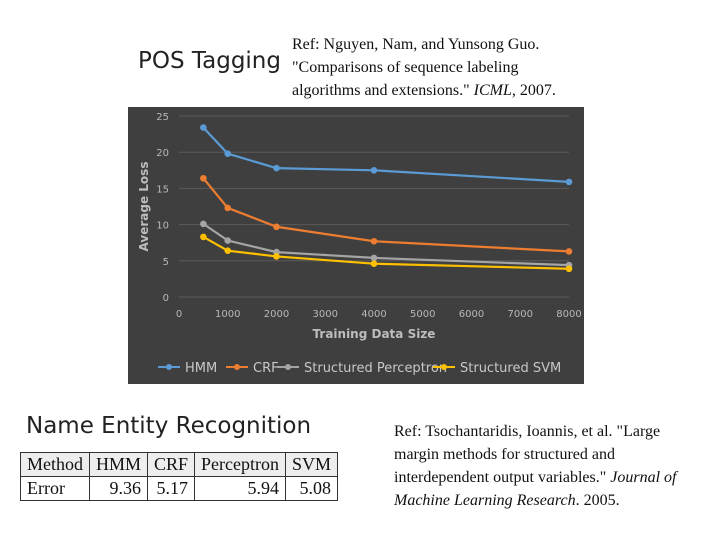 The height and width of the screenshot is (540, 720). Describe the element at coordinates (240, 488) in the screenshot. I see `row-cell-perceptron: 5.94` at that location.